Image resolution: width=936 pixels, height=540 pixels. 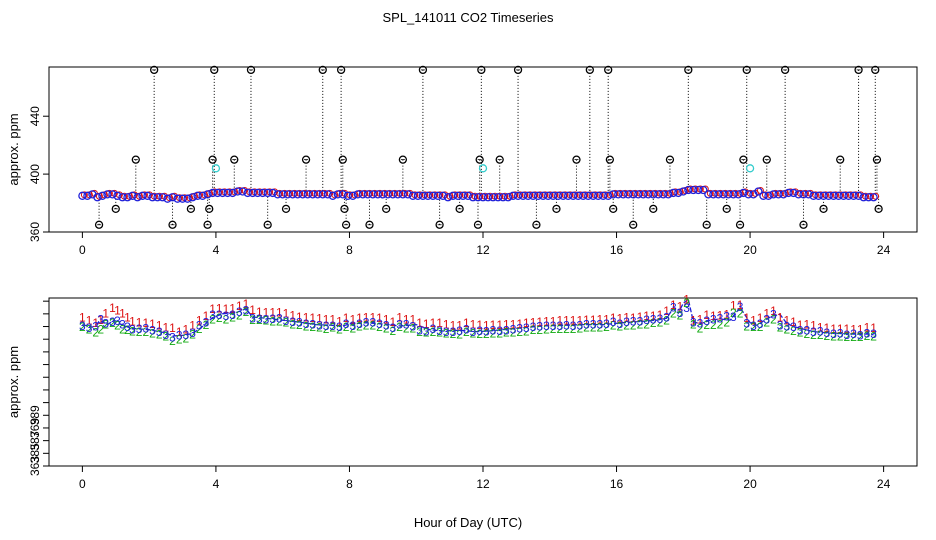 I want to click on x-tick-label: 20, so click(x=750, y=250).